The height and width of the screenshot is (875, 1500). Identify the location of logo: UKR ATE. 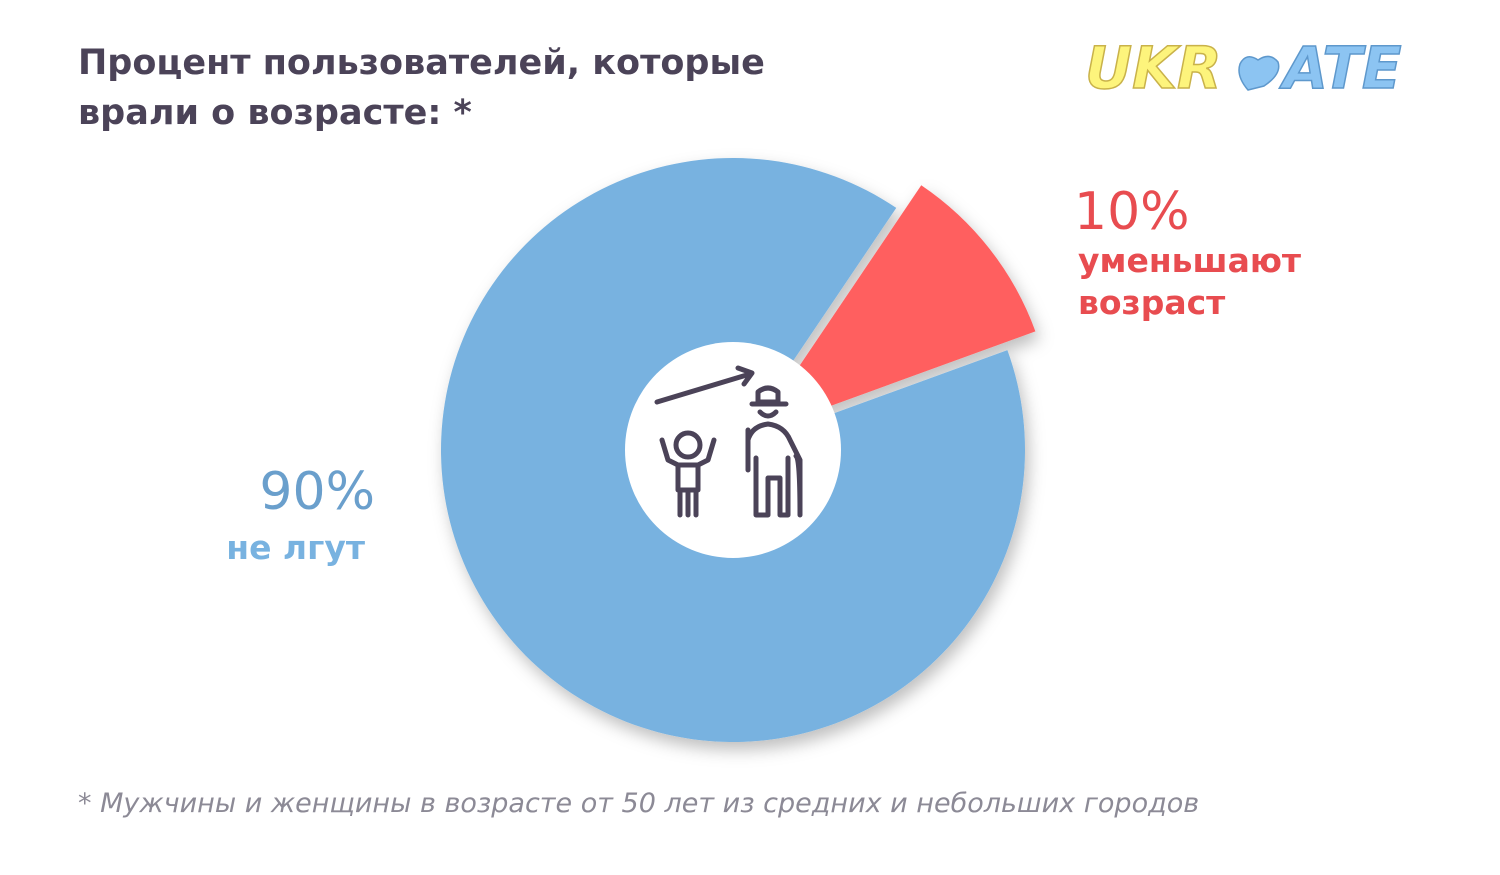
(1243, 68).